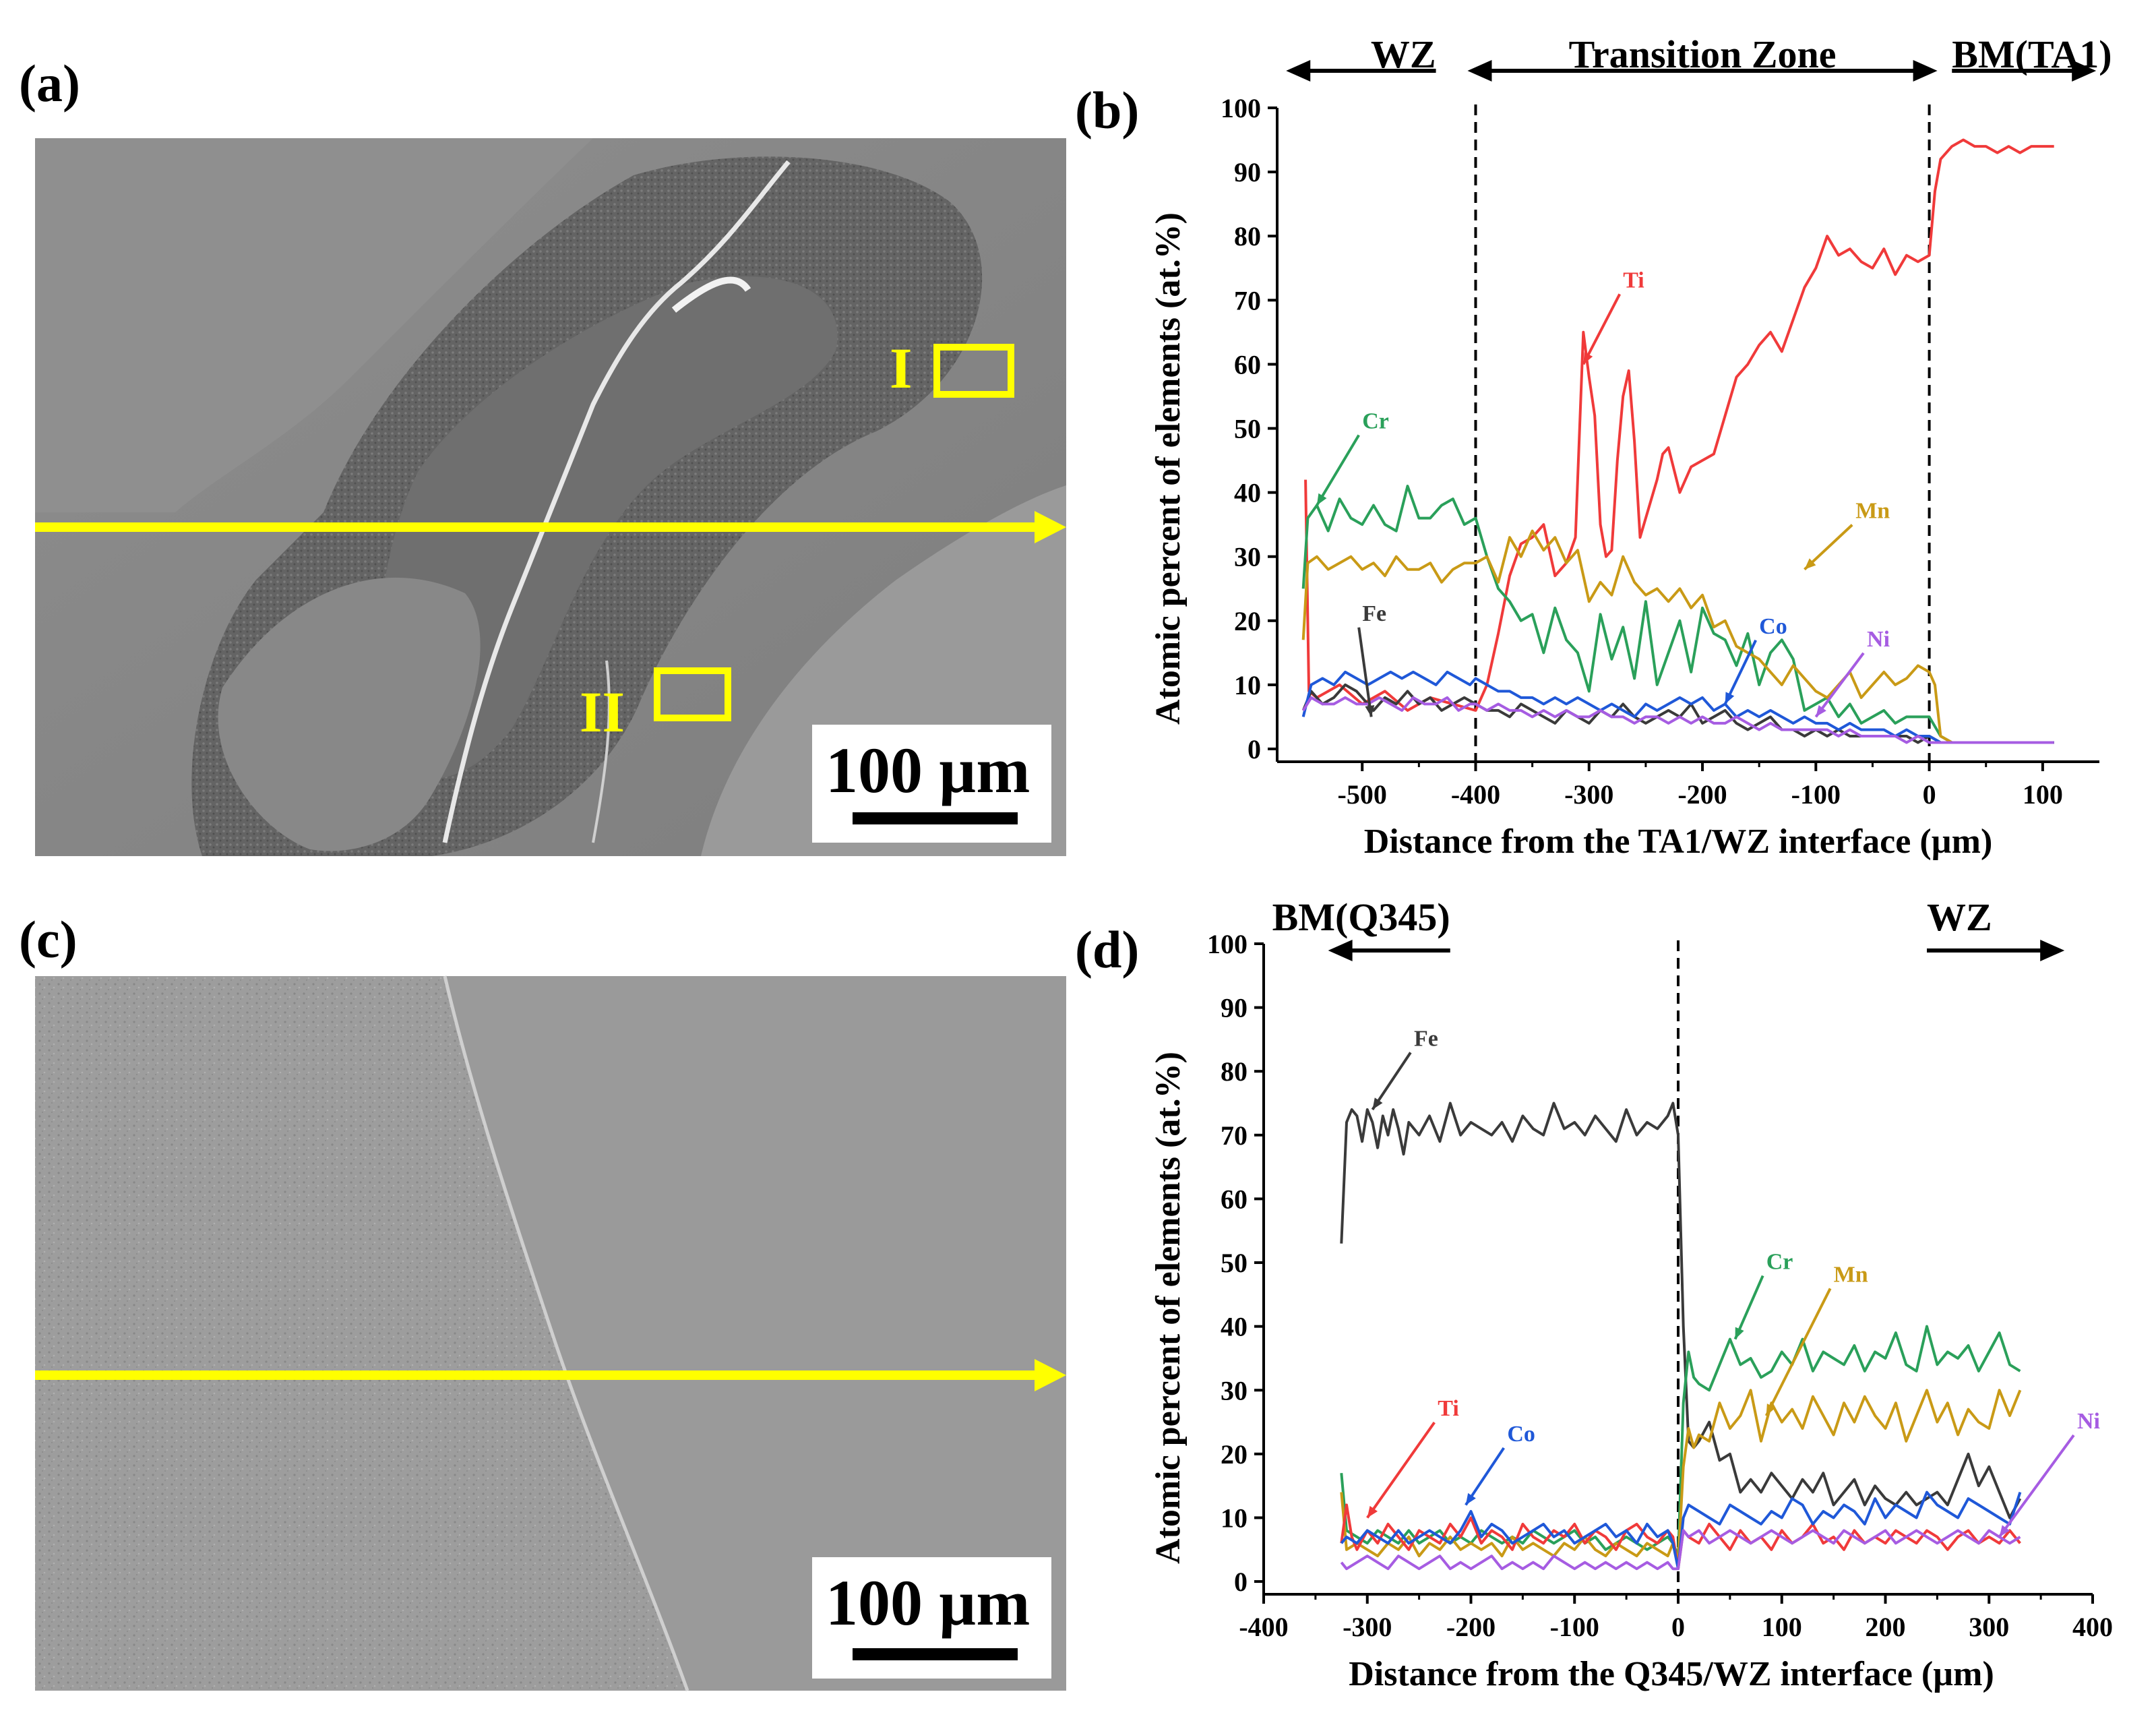 The image size is (2156, 1721). Describe the element at coordinates (1821, 710) in the screenshot. I see `annotation-arrowhead-ni-b` at that location.